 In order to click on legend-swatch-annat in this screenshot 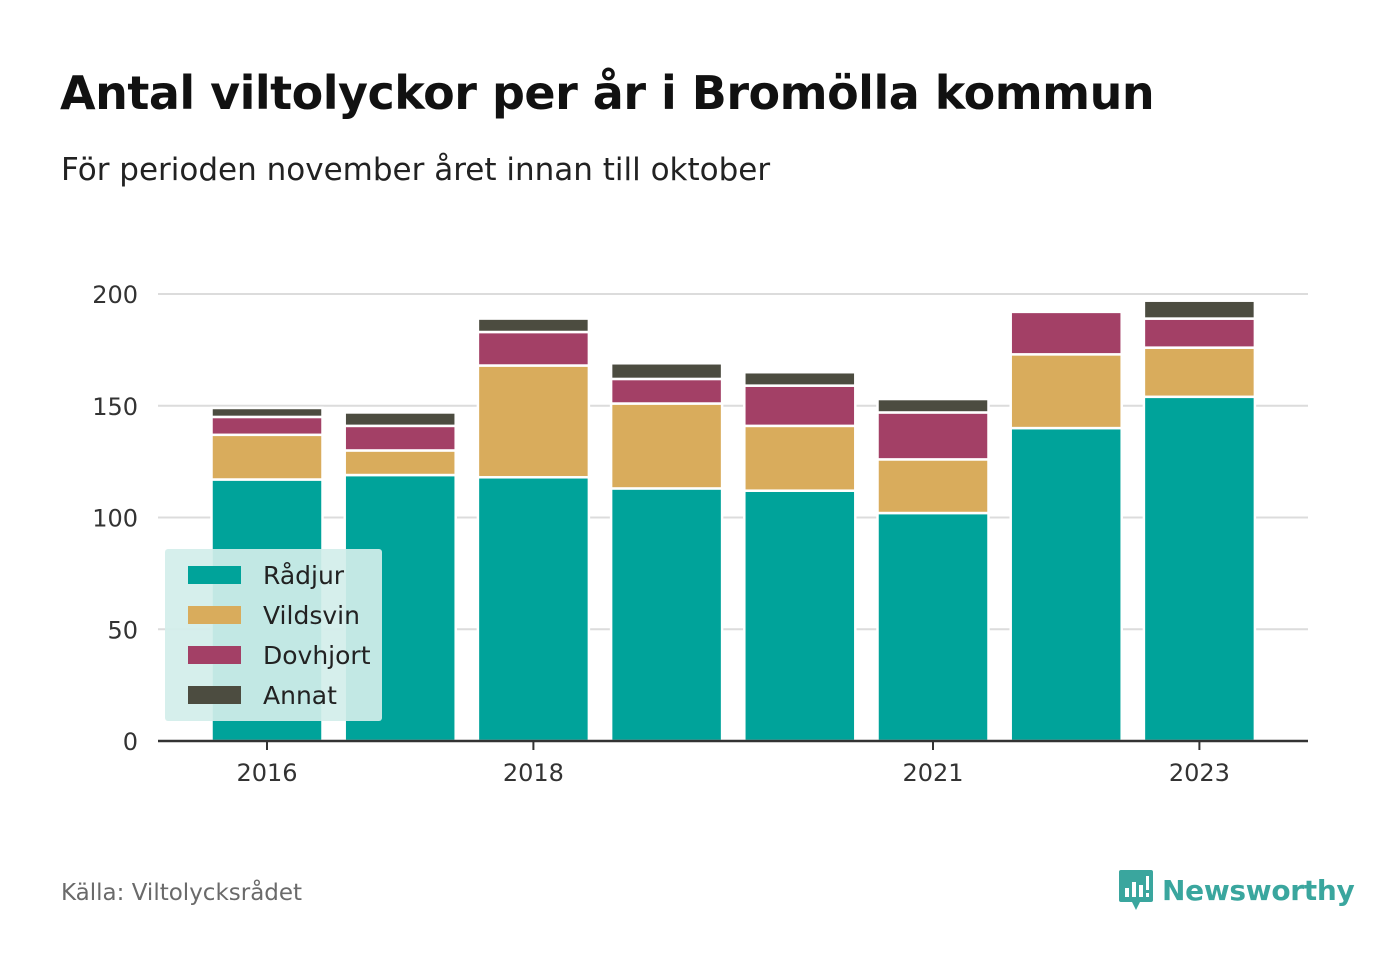, I will do `click(214, 695)`.